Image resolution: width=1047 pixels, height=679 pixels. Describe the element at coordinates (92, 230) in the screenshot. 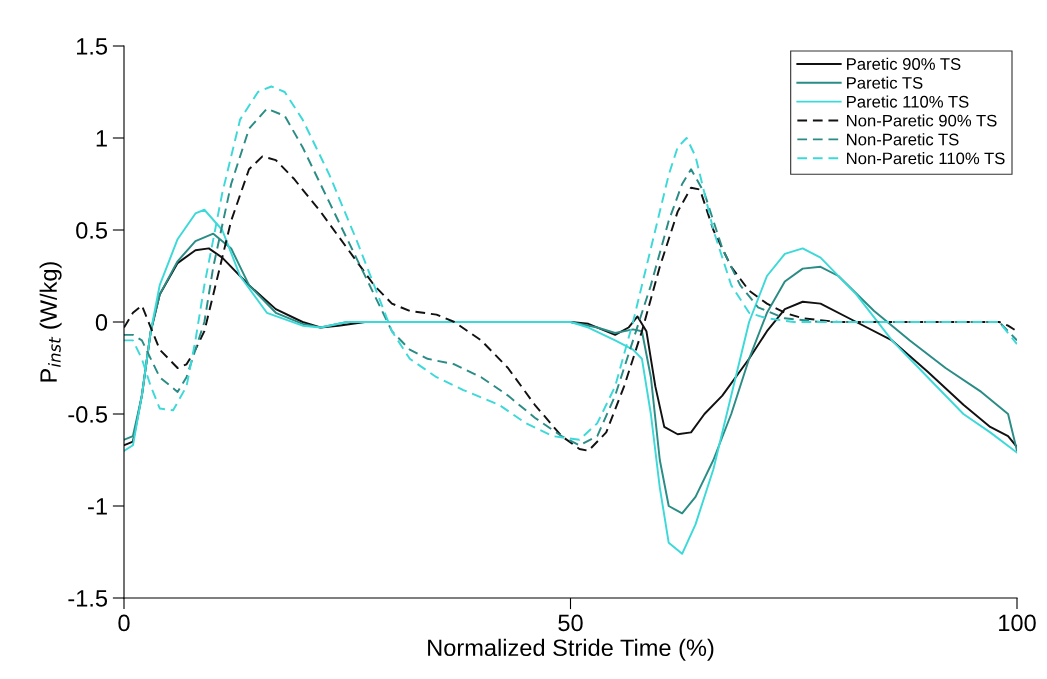

I see `y-tick-label: 0.5` at that location.